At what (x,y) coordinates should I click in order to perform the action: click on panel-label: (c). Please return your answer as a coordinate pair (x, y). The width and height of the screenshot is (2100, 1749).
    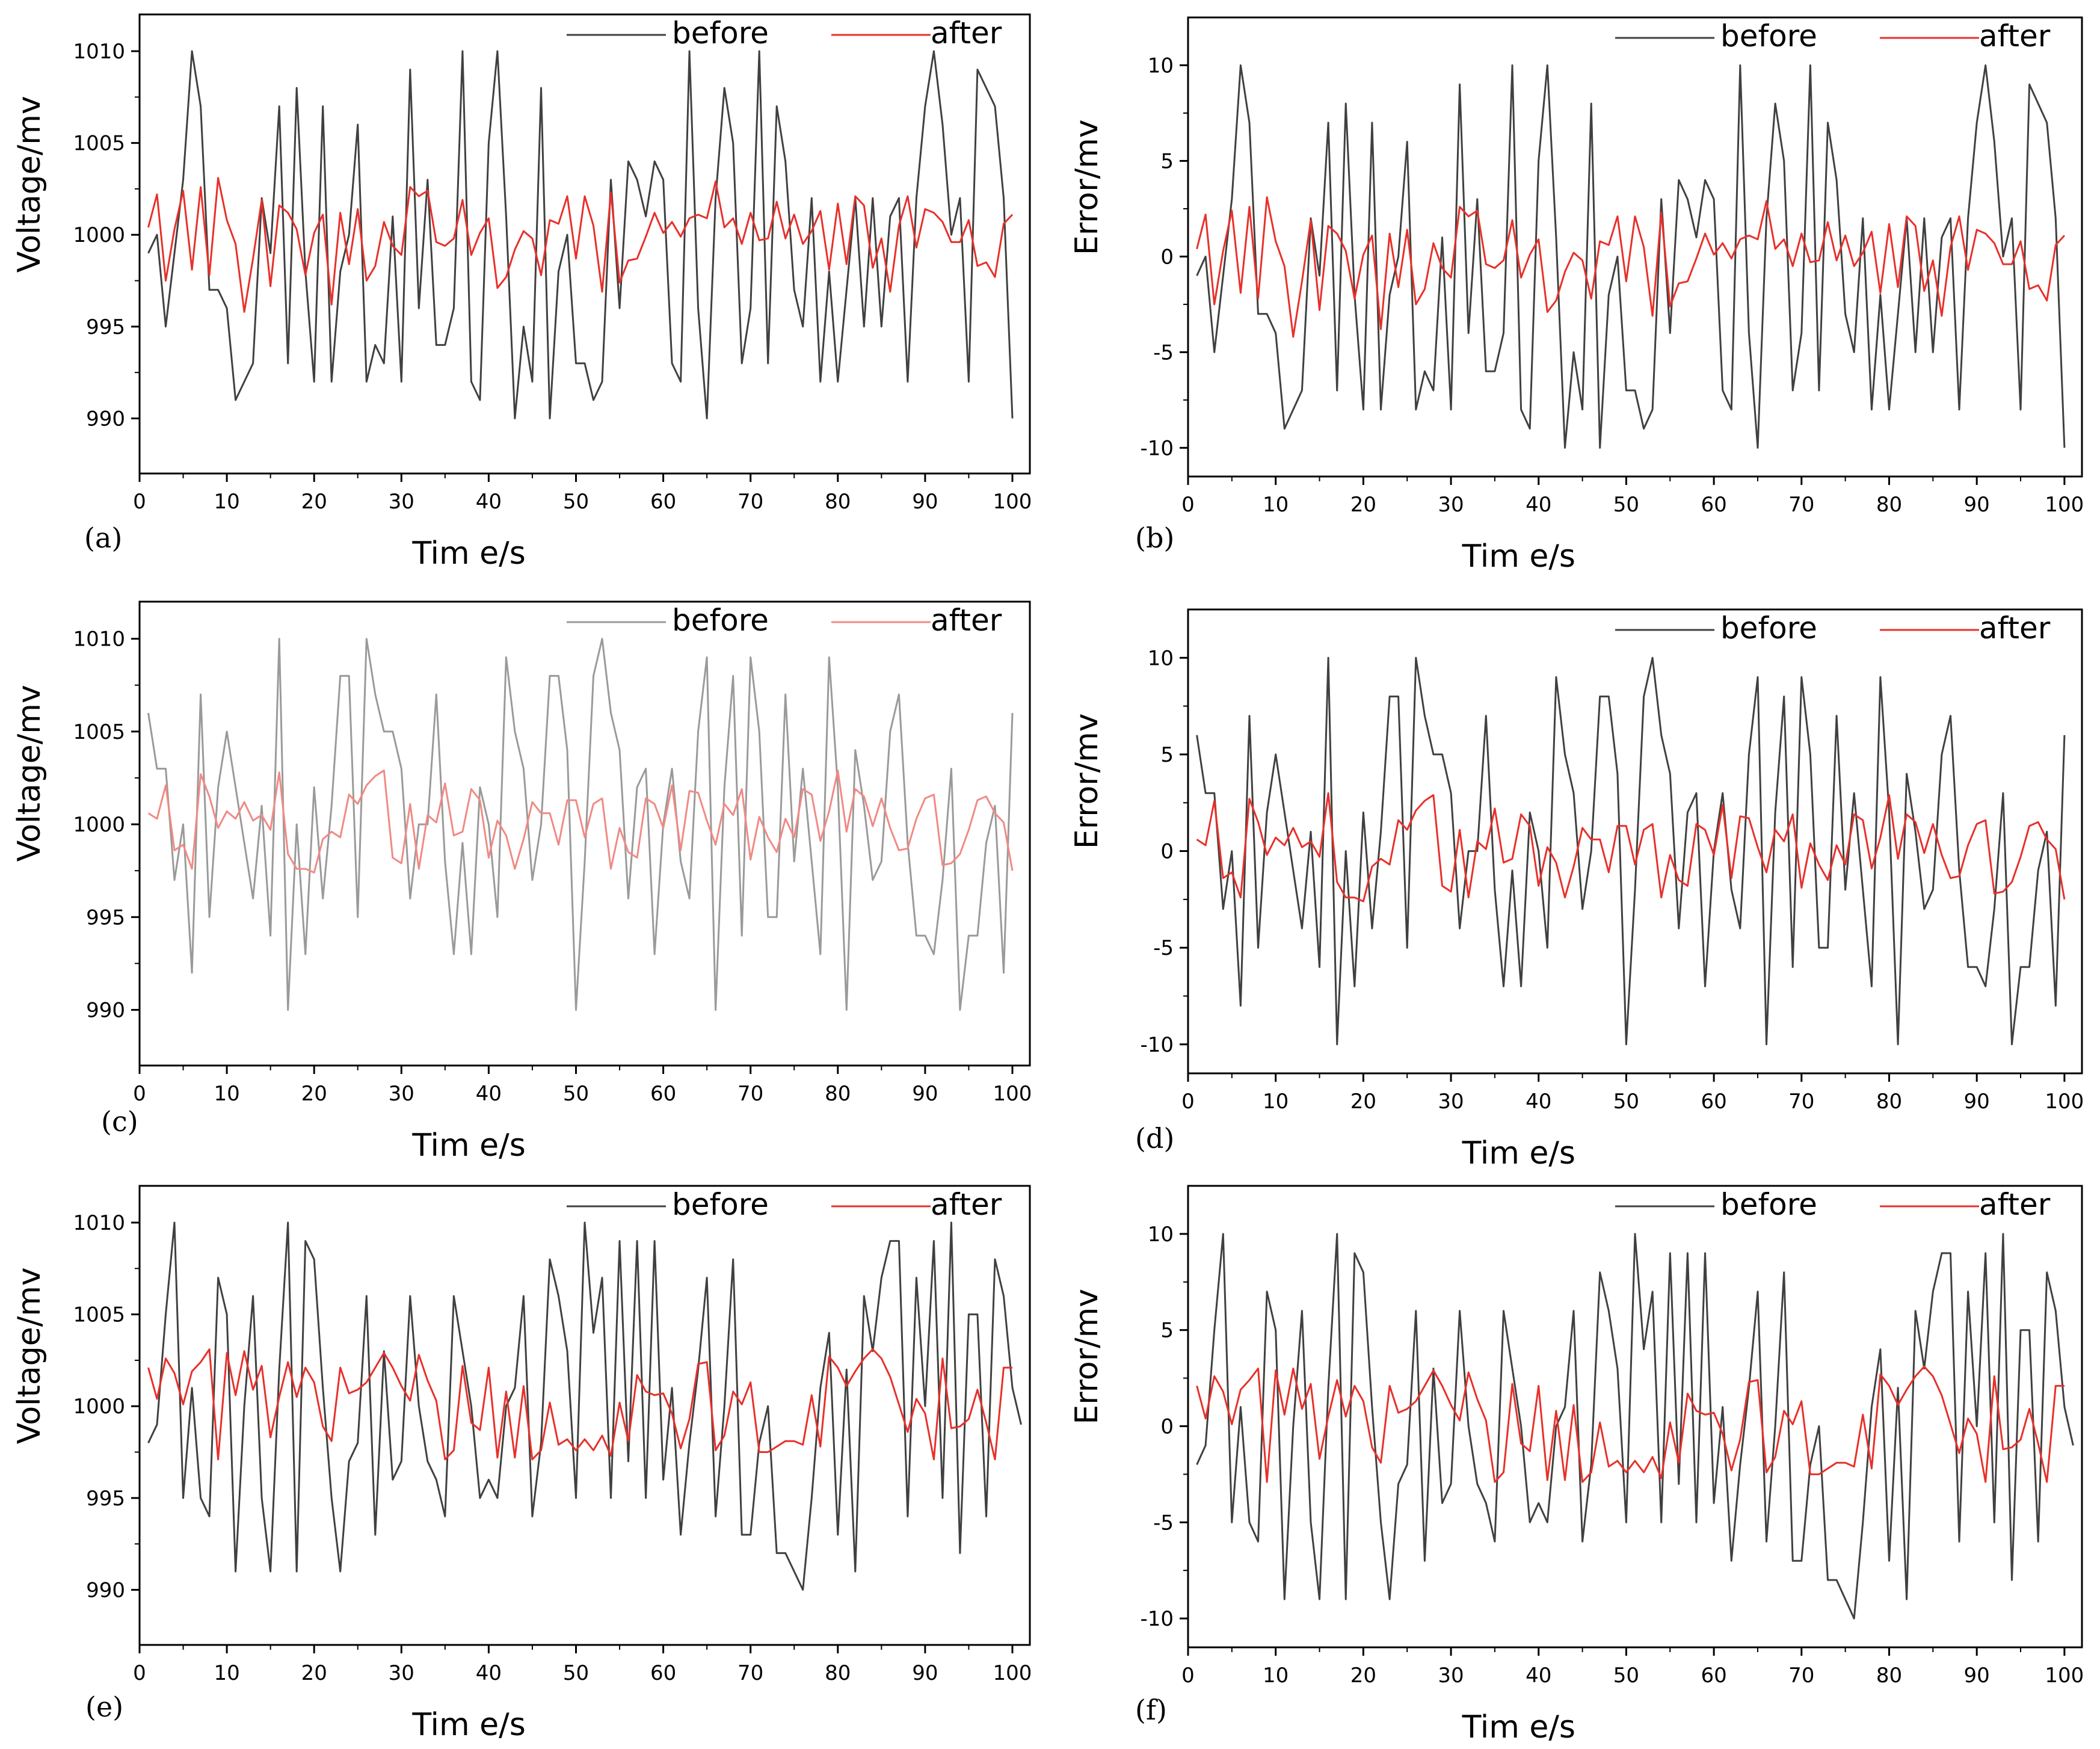
    Looking at the image, I should click on (119, 1121).